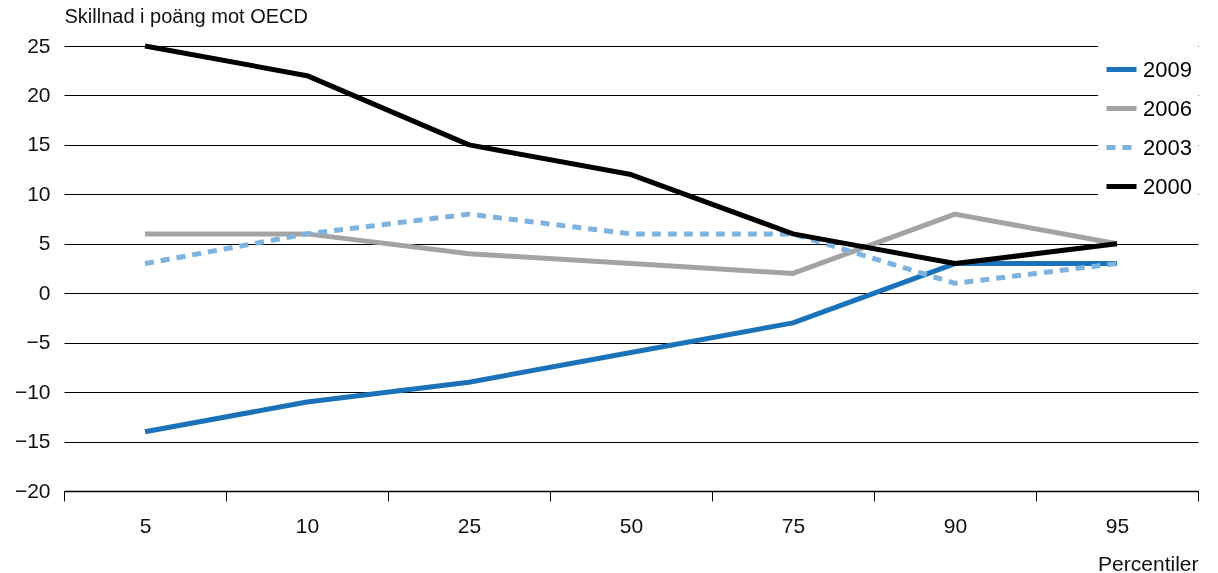  Describe the element at coordinates (145, 525) in the screenshot. I see `x-tick-label: 5` at that location.